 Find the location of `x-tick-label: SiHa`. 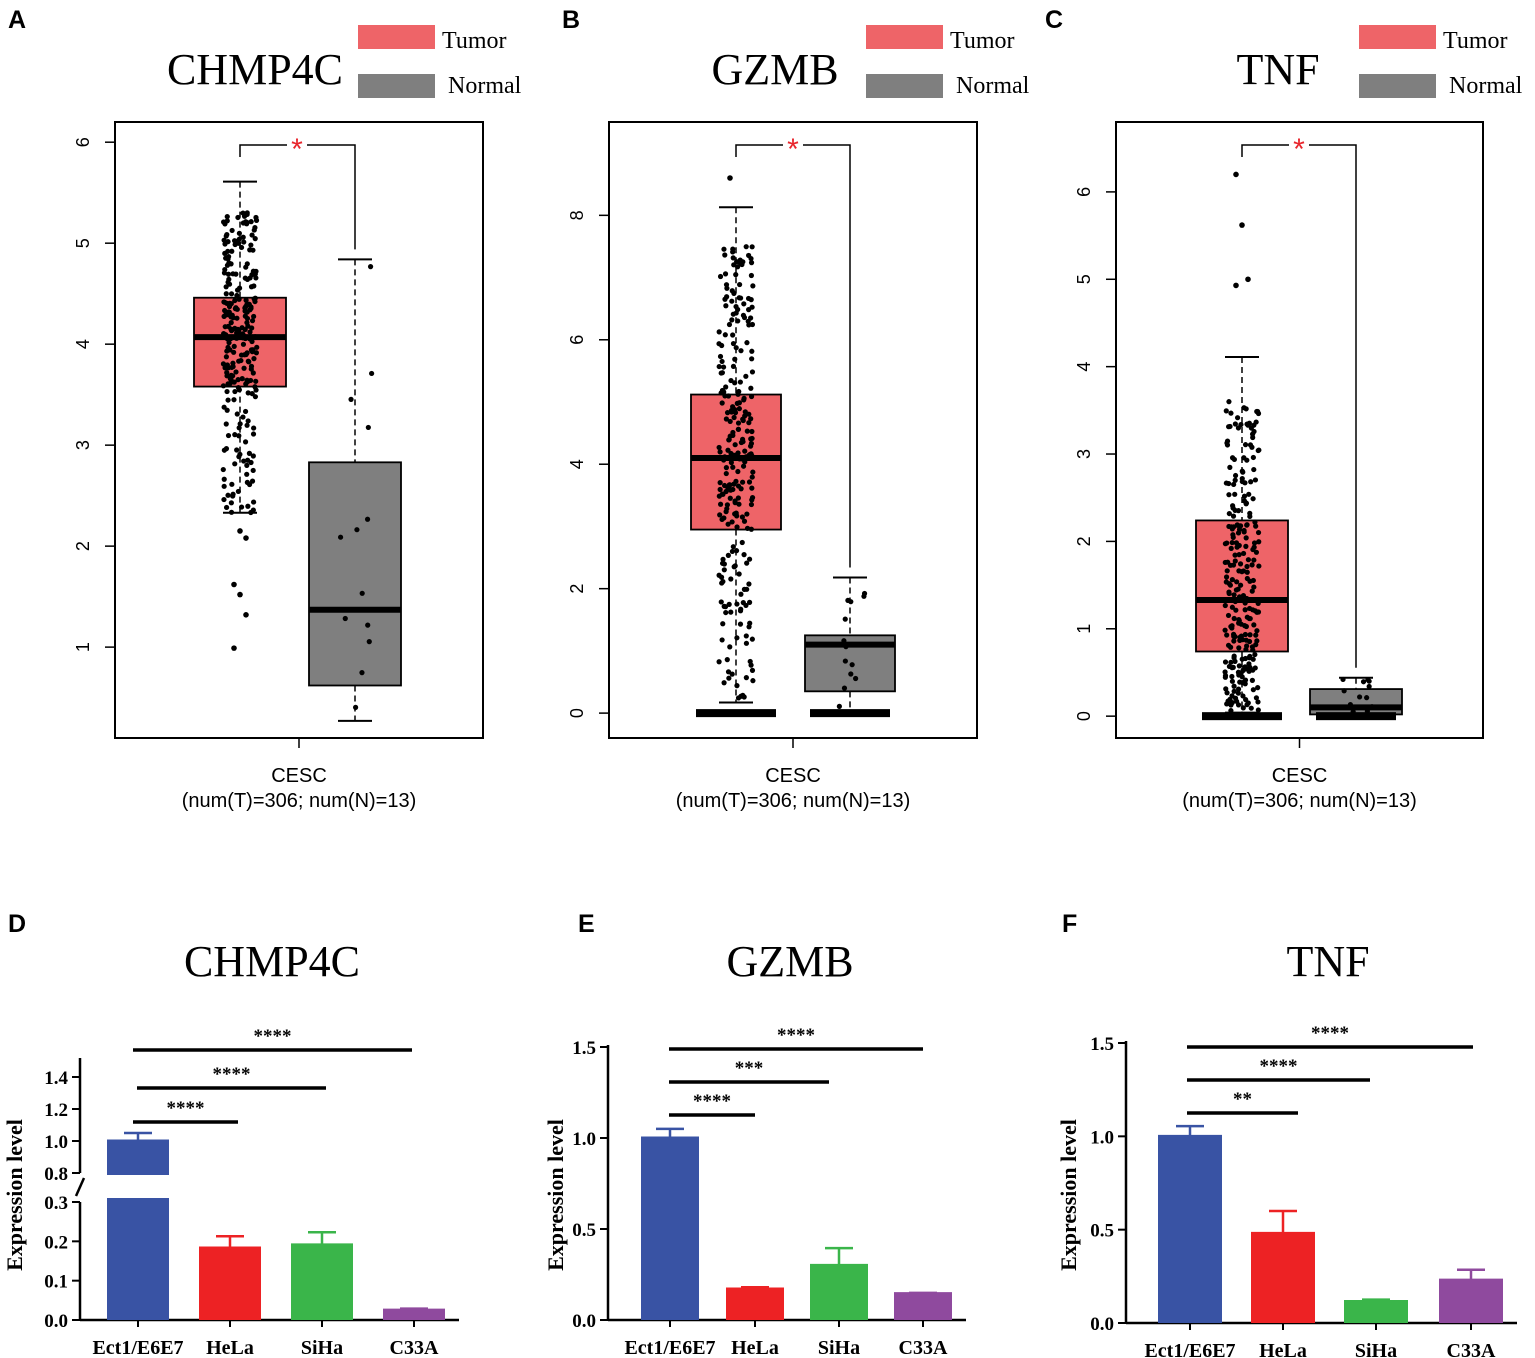

x-tick-label: SiHa is located at coordinates (322, 1347).